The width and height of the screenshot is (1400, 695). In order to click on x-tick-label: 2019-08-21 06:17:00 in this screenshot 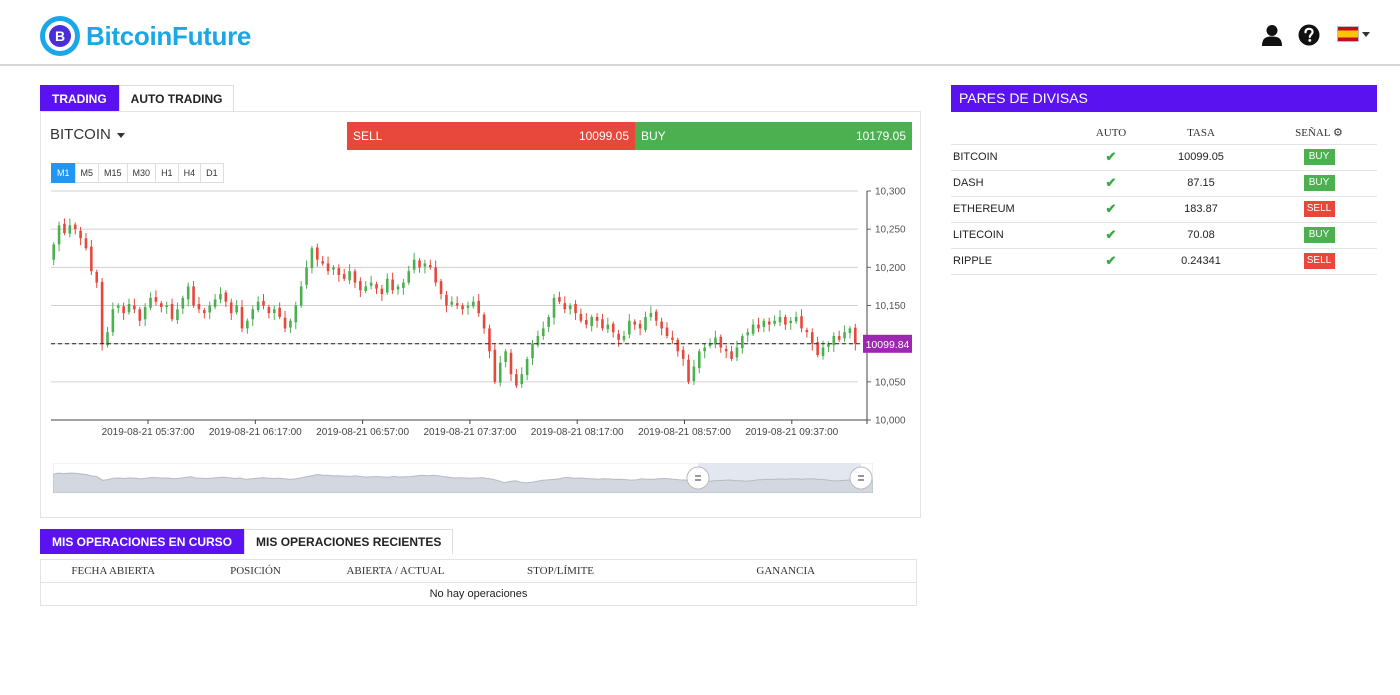, I will do `click(255, 432)`.